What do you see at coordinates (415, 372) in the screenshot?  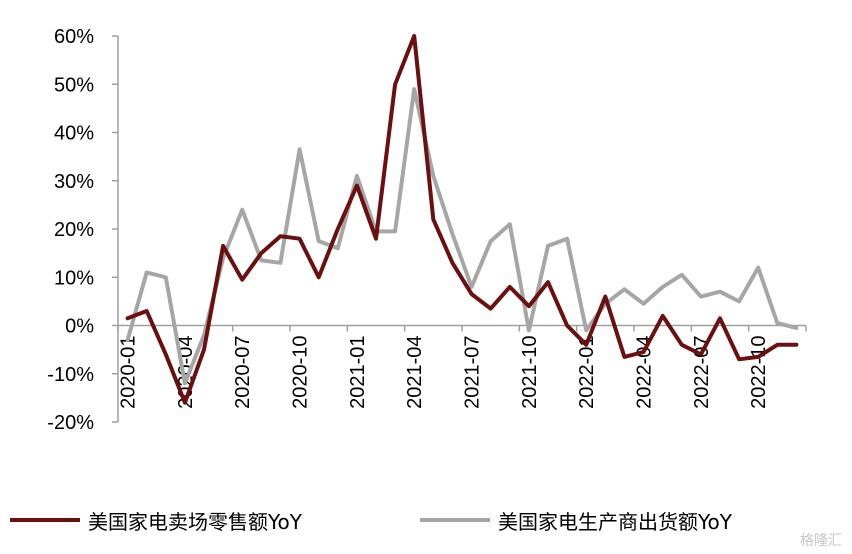 I see `x-tick-label: 2021-04` at bounding box center [415, 372].